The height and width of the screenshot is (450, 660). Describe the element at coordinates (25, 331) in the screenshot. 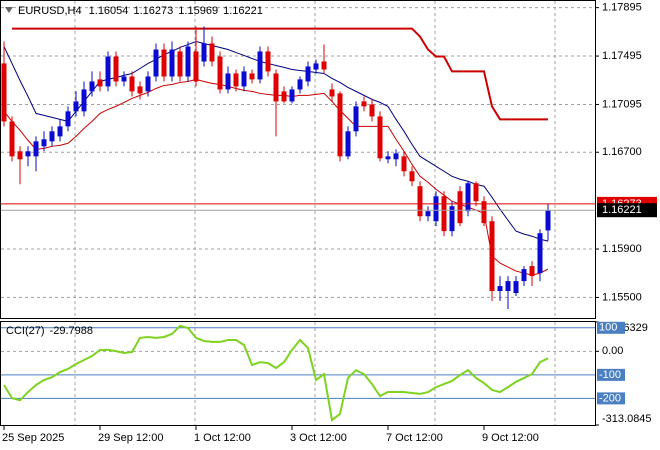

I see `indicator-name: CCI(27)` at that location.